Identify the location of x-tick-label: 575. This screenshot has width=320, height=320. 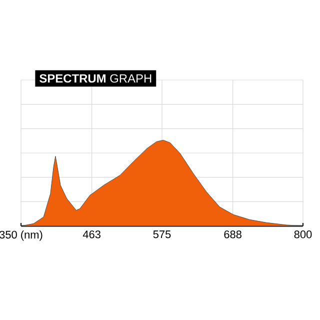
(162, 234).